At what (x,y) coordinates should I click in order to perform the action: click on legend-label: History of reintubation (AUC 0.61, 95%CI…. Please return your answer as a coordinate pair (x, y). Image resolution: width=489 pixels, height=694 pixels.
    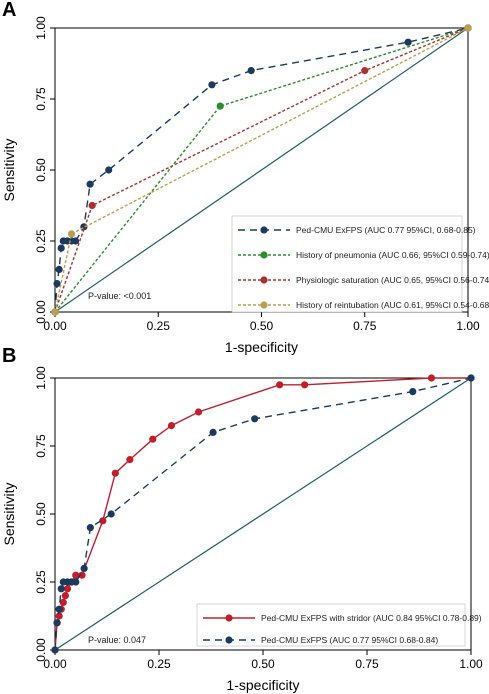
    Looking at the image, I should click on (392, 305).